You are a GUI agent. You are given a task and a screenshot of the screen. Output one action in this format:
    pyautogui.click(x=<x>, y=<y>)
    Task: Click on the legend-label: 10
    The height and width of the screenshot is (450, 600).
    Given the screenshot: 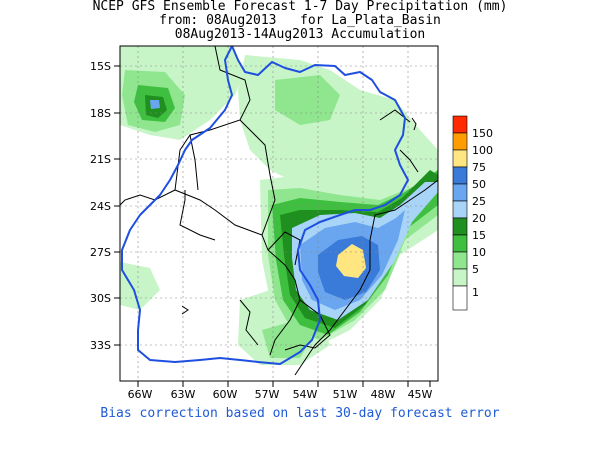 What is the action you would take?
    pyautogui.click(x=479, y=252)
    